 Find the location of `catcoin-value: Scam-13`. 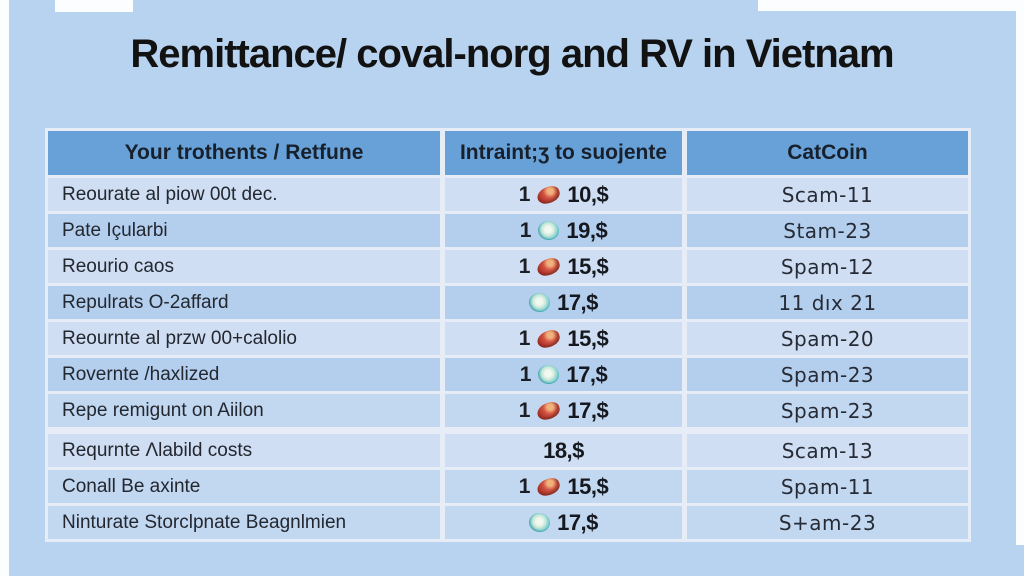

catcoin-value: Scam-13 is located at coordinates (827, 450).